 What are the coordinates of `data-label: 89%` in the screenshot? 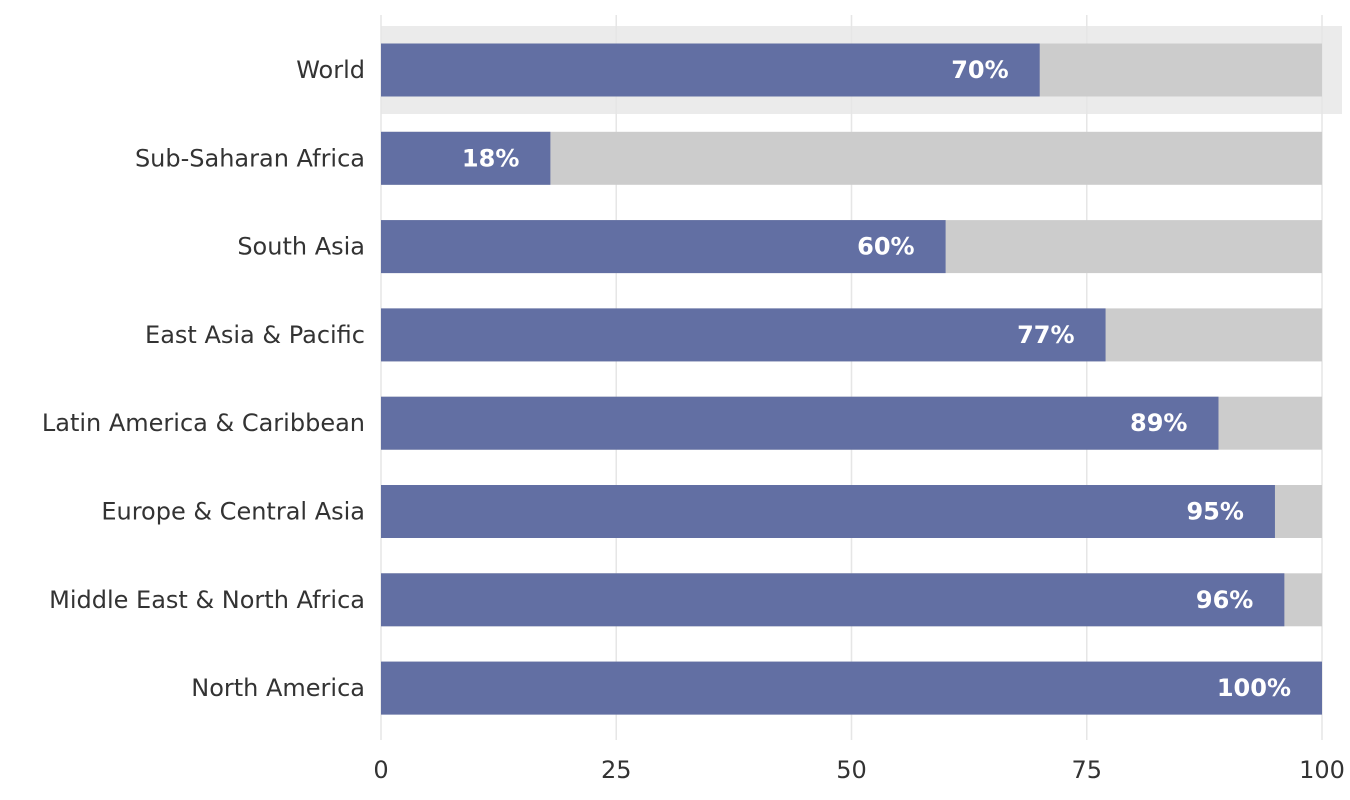 It's located at (1158, 423).